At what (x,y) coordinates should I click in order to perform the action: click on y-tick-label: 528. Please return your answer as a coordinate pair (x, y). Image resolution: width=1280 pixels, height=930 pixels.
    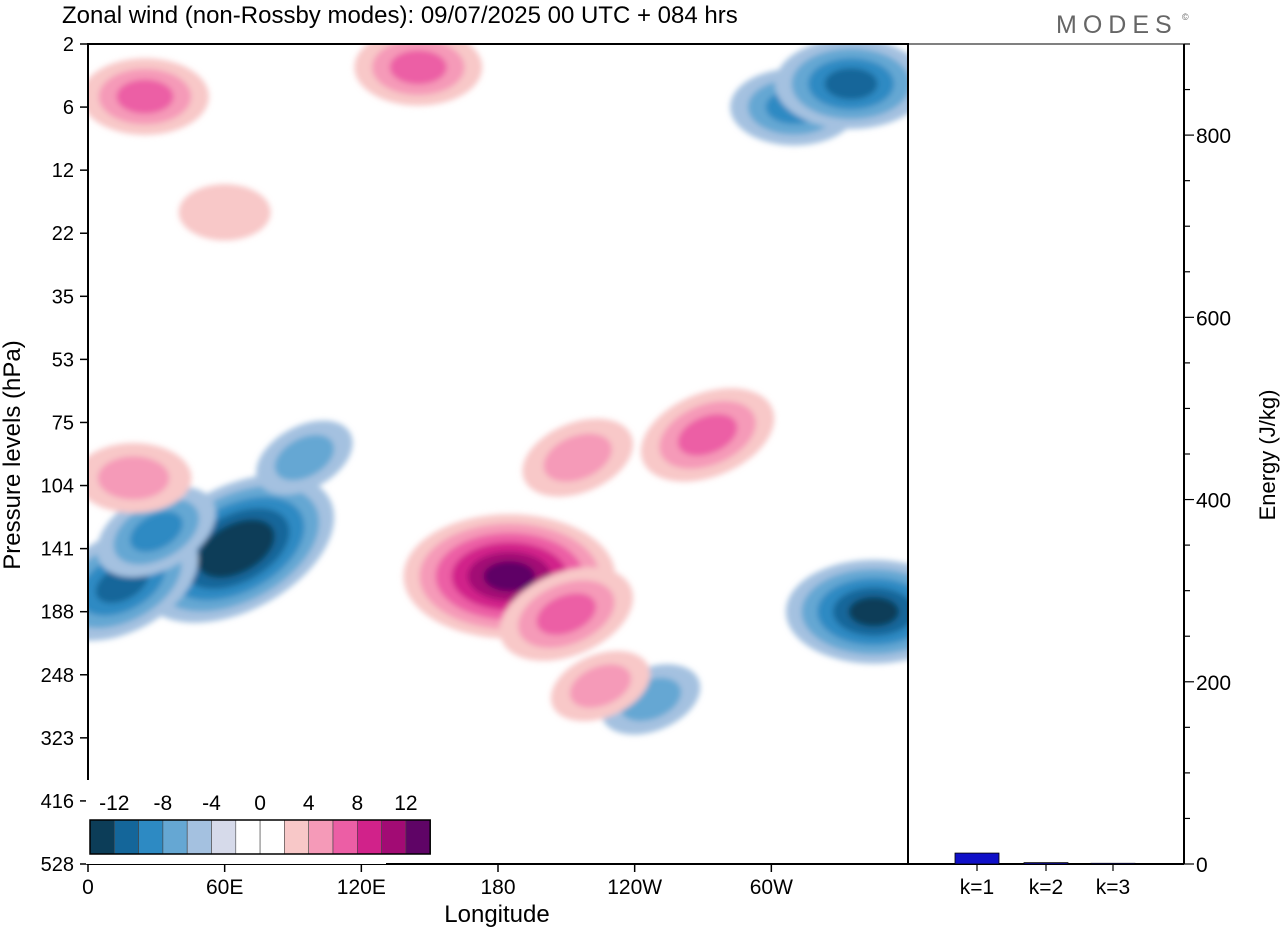
    Looking at the image, I should click on (57, 865).